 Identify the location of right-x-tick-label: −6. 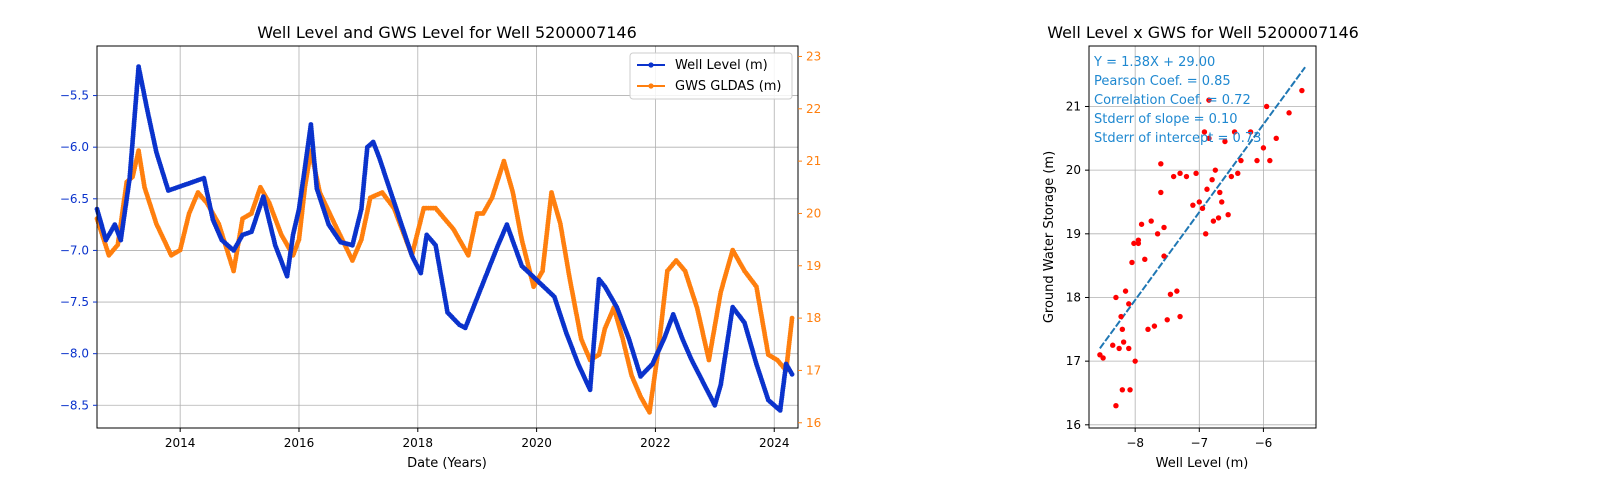
(1264, 443).